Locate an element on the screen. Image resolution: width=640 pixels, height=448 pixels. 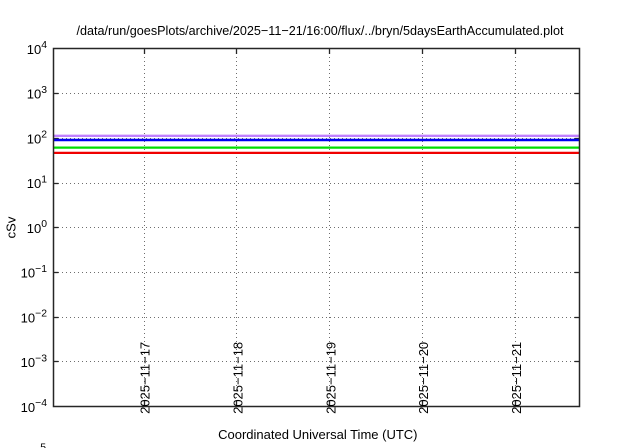
svg-text: 5 is located at coordinates (43, 445).